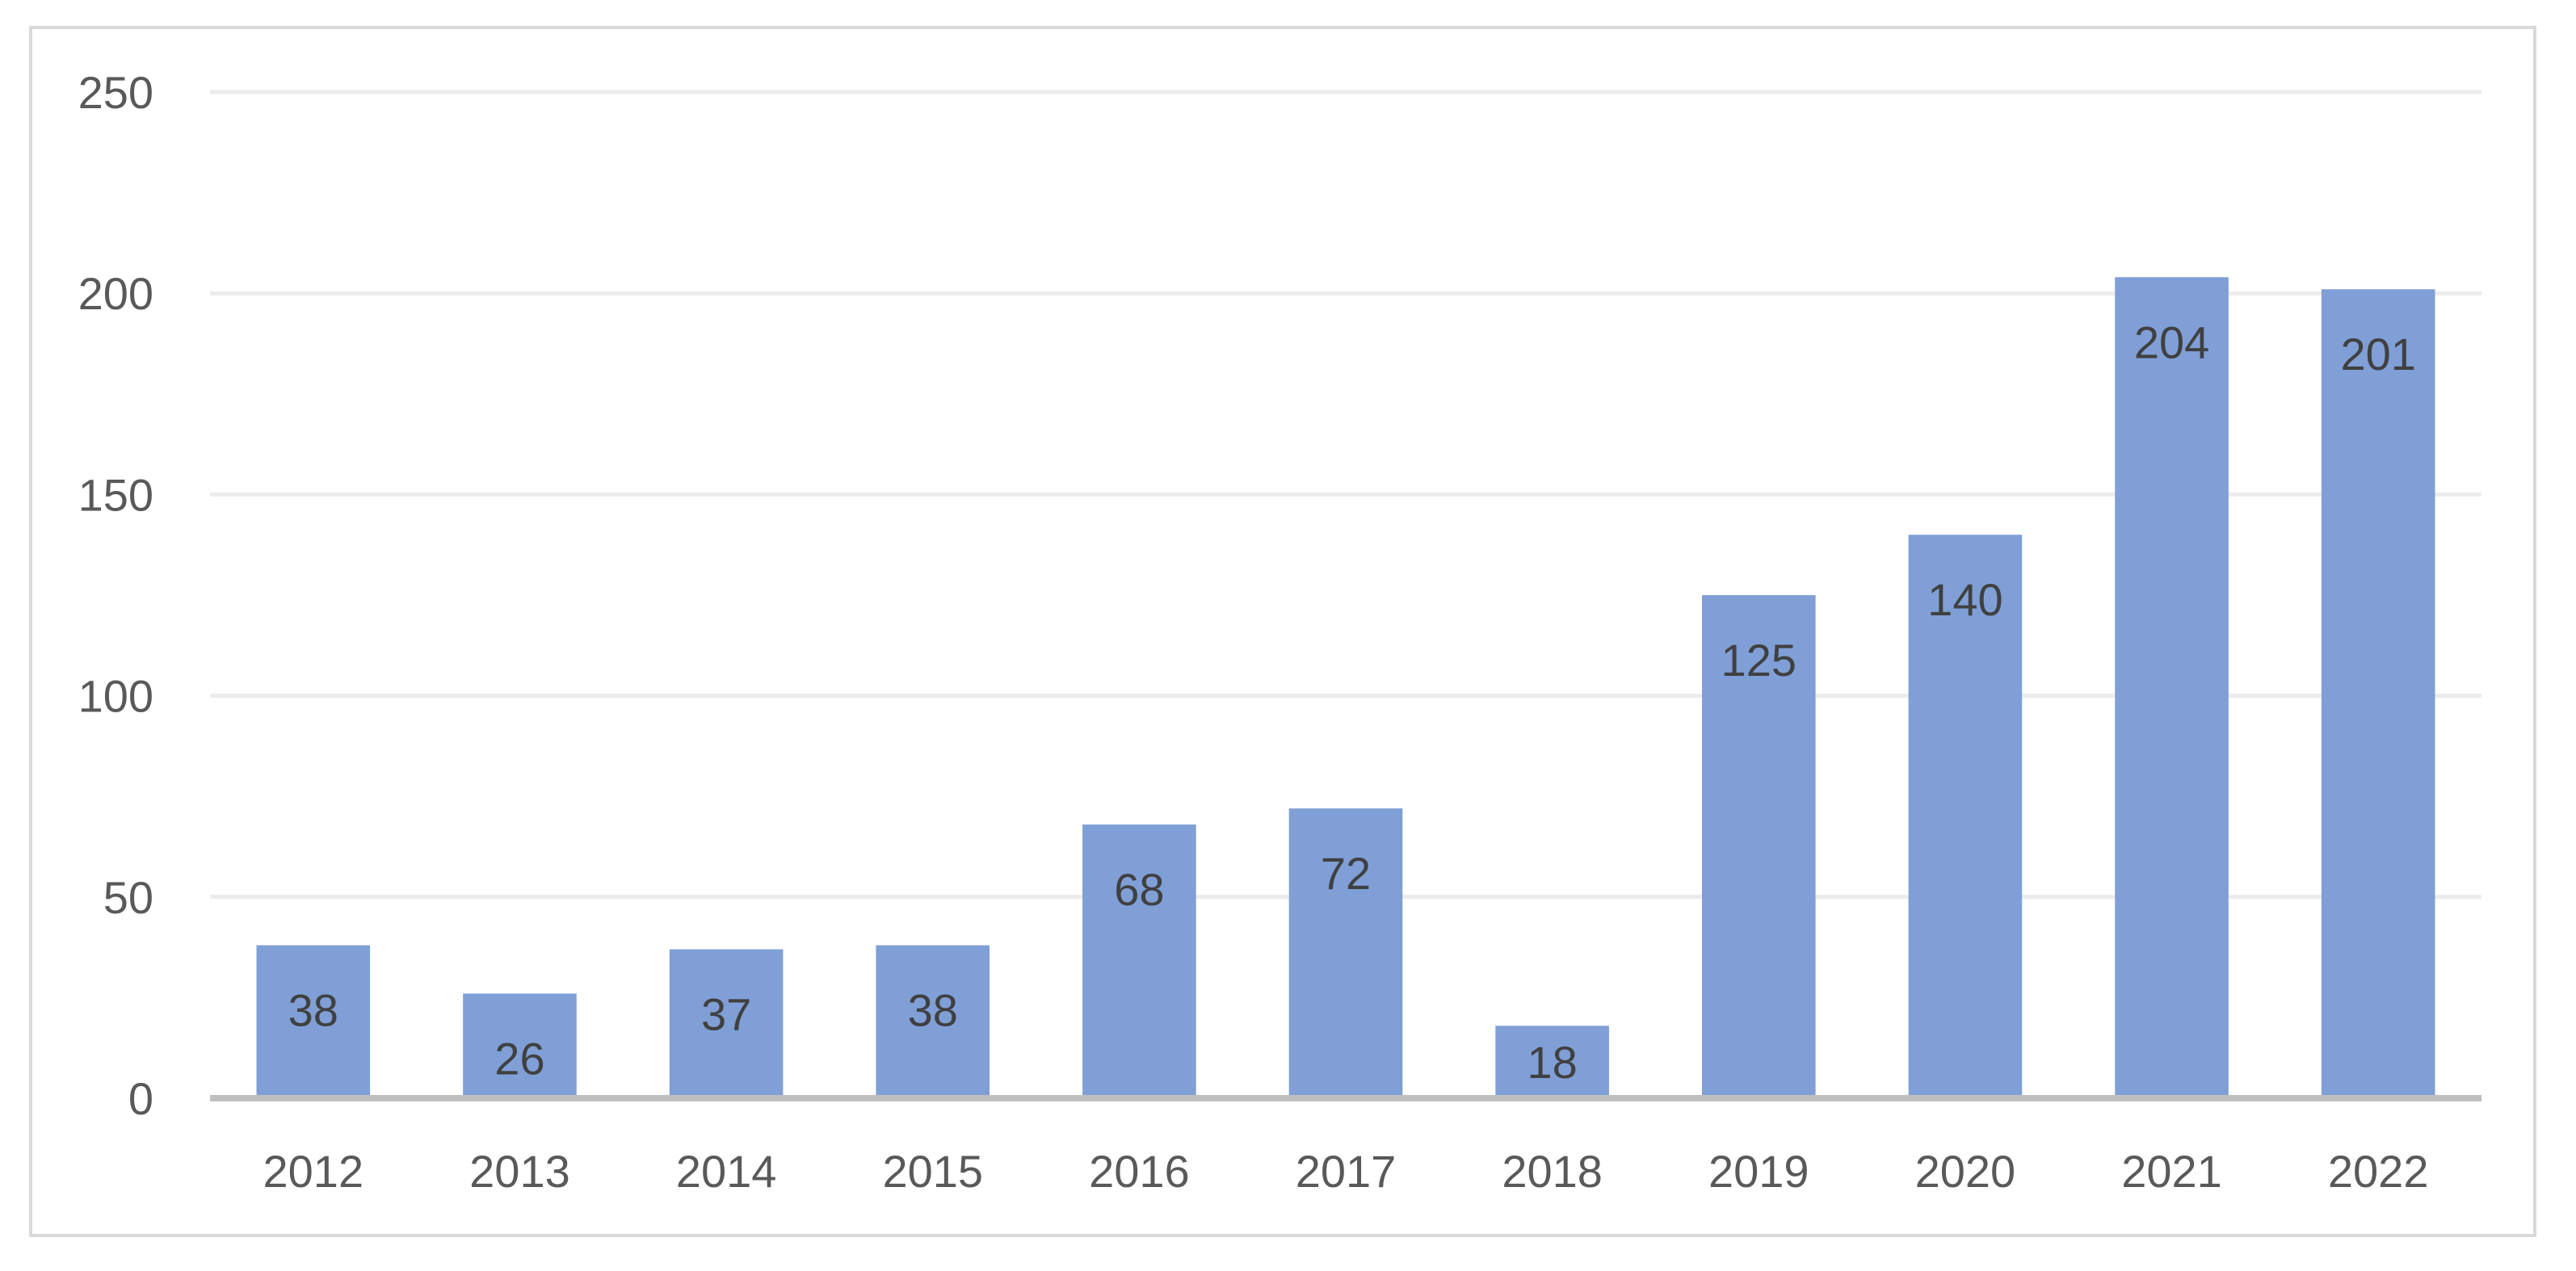 The width and height of the screenshot is (2576, 1271). I want to click on data-label-2016: 68, so click(1139, 889).